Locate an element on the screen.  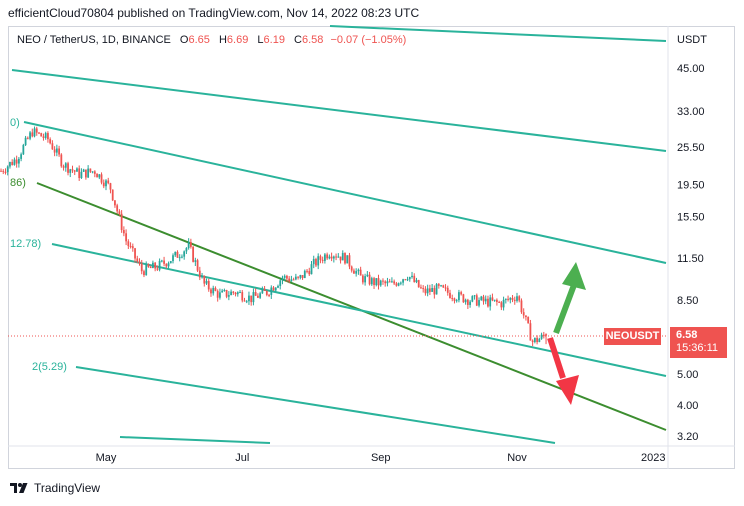
price-tick-label: 5.00 is located at coordinates (687, 375).